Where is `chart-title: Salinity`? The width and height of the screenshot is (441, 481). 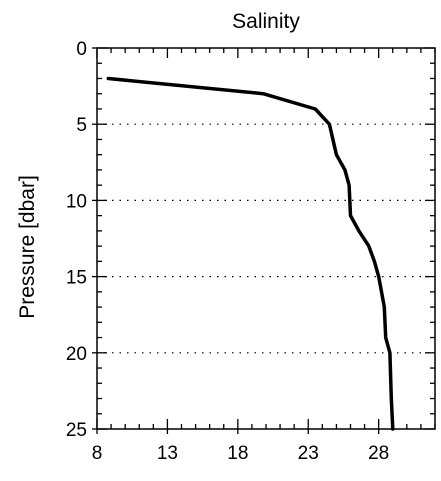 chart-title: Salinity is located at coordinates (266, 21).